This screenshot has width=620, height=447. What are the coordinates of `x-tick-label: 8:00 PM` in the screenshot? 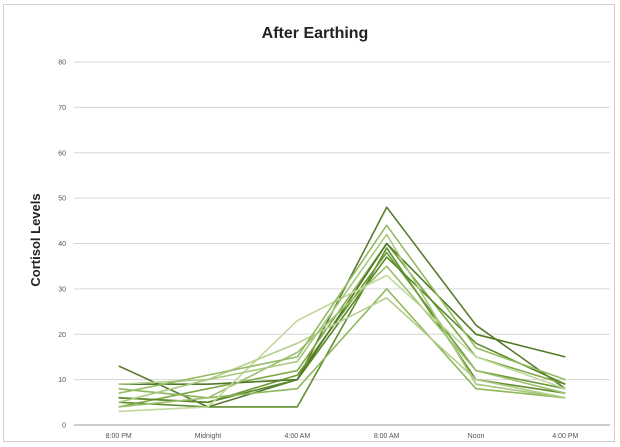 It's located at (119, 436).